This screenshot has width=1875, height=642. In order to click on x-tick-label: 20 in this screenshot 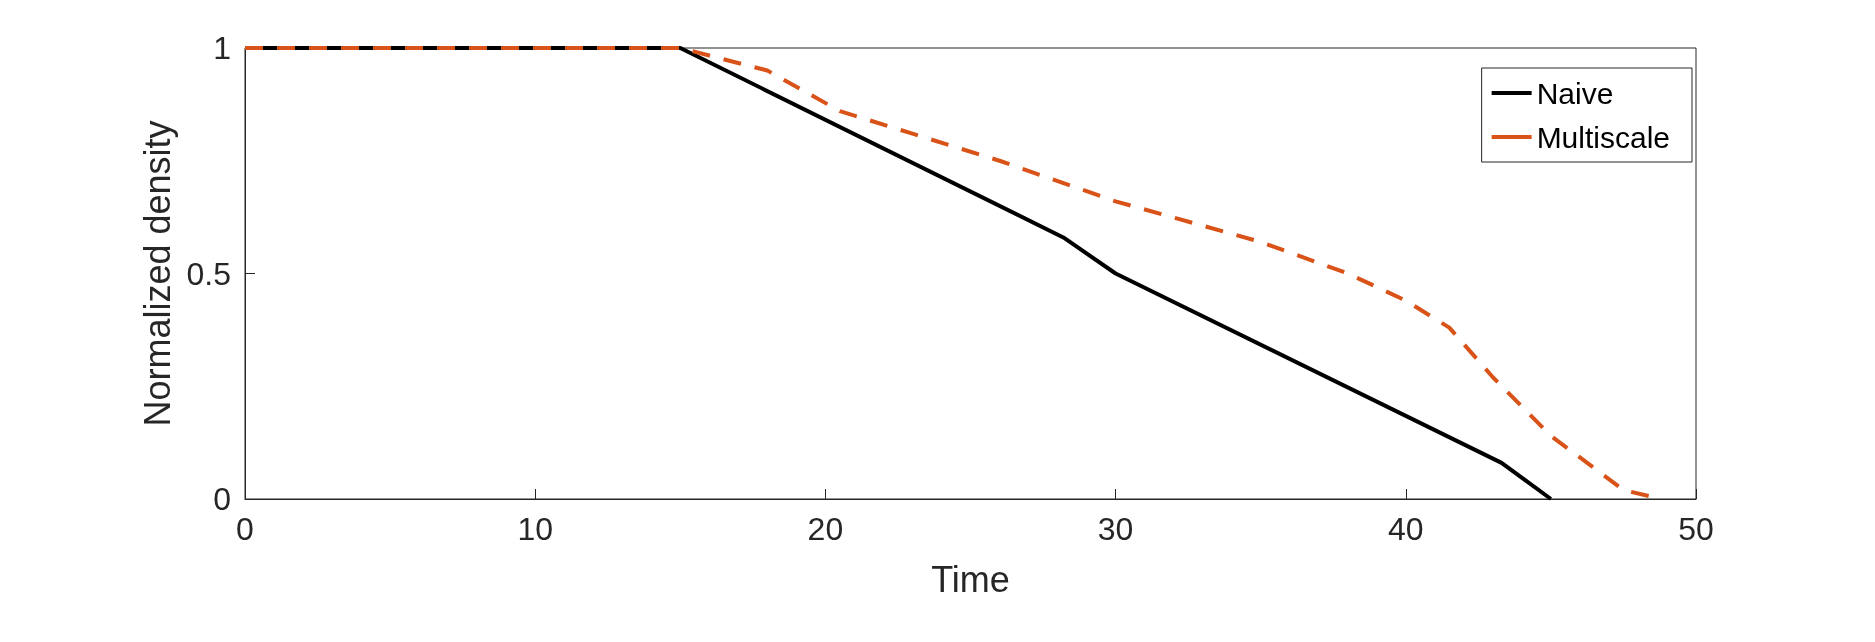, I will do `click(825, 529)`.